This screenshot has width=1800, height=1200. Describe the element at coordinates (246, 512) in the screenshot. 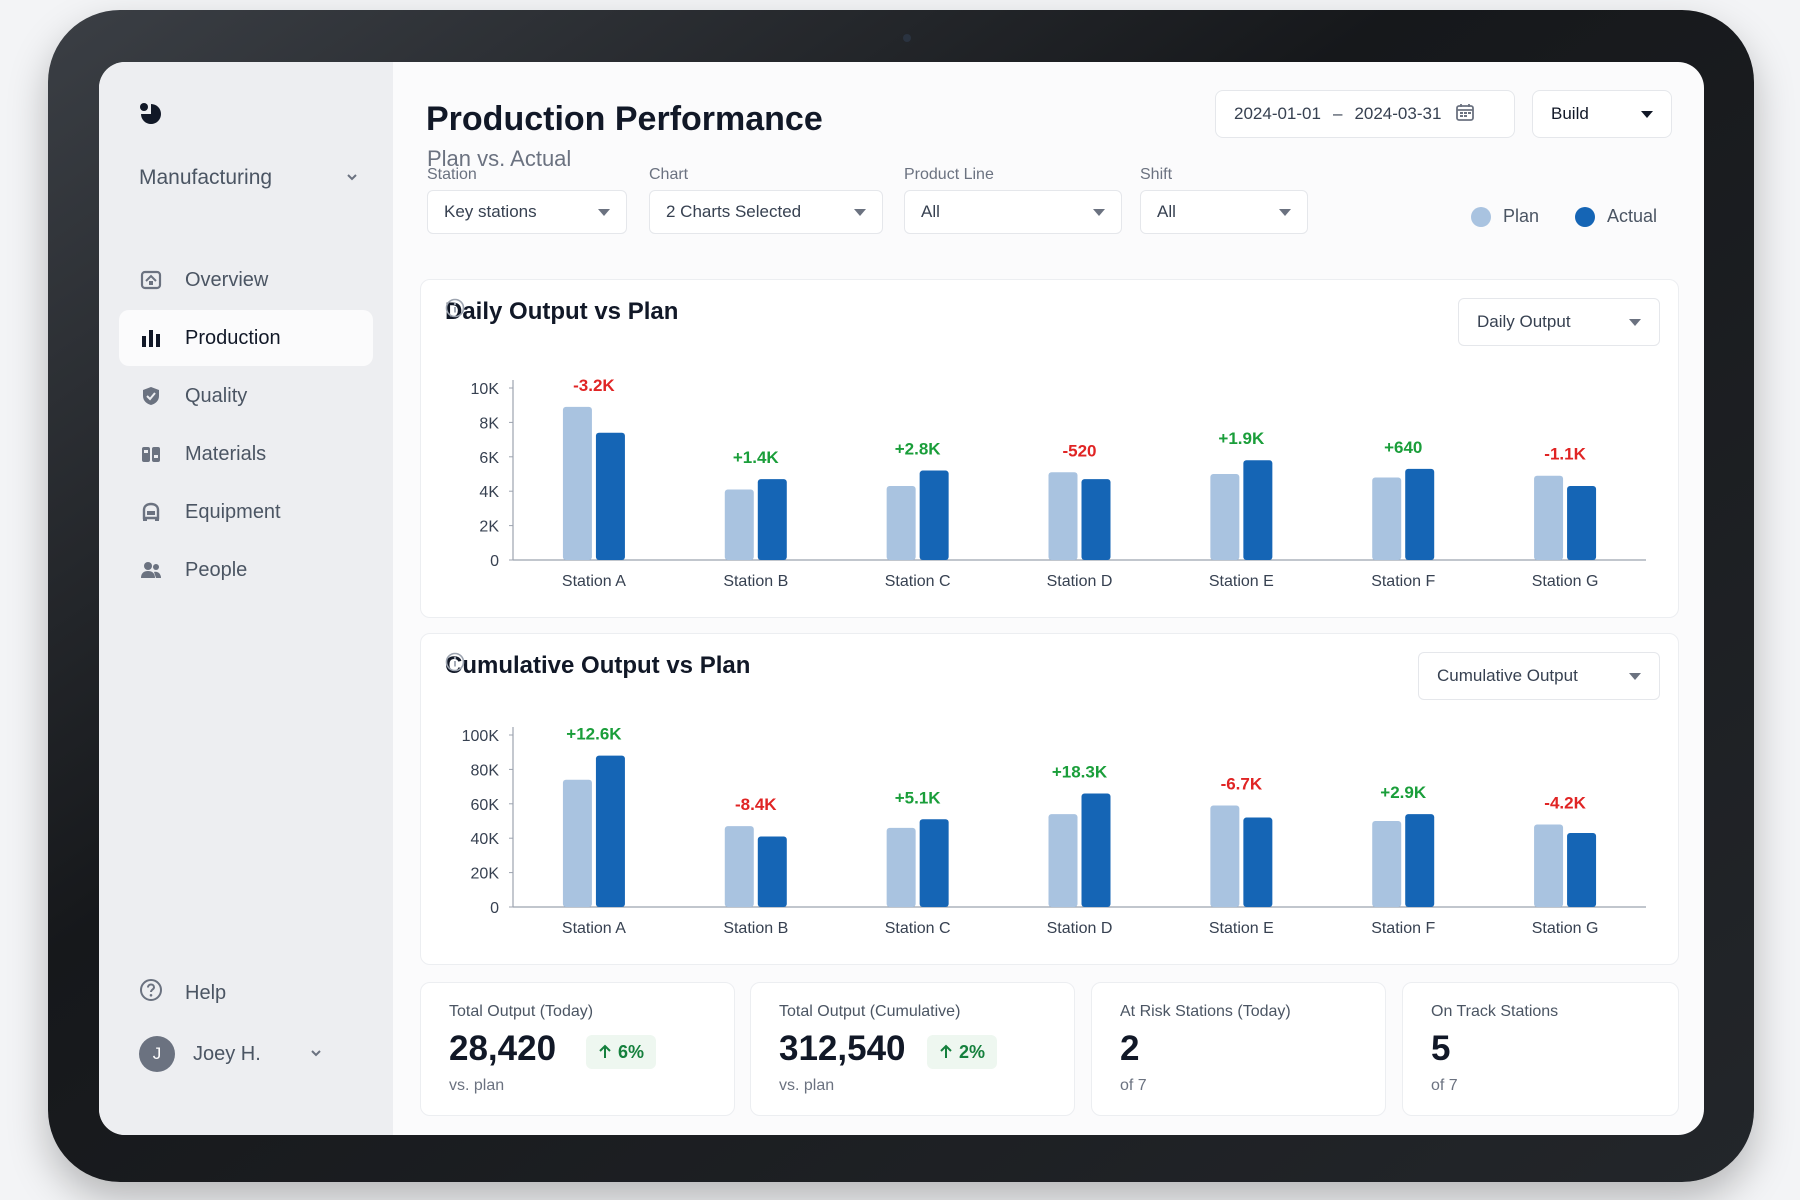

I see `sidebar-item-equipment: Equipment` at that location.